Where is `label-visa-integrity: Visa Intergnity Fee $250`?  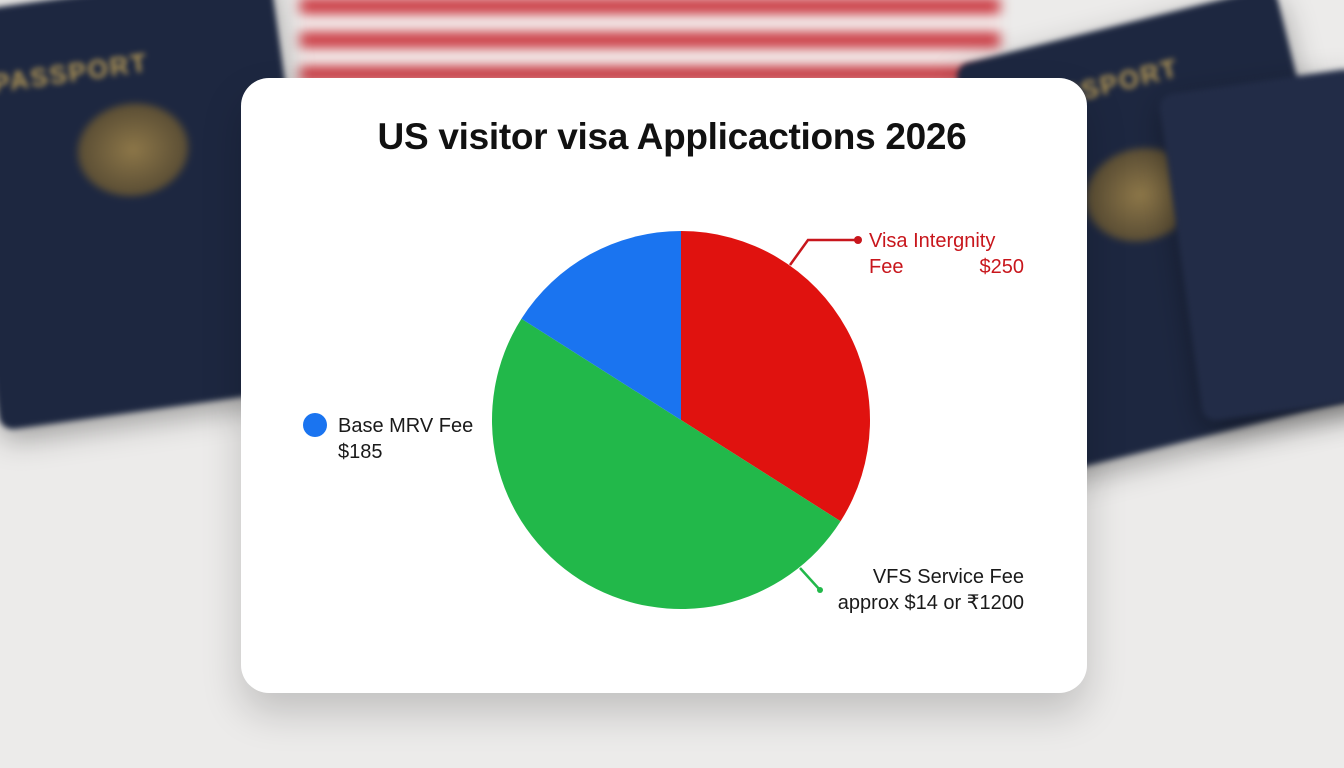 label-visa-integrity: Visa Intergnity Fee $250 is located at coordinates (949, 254).